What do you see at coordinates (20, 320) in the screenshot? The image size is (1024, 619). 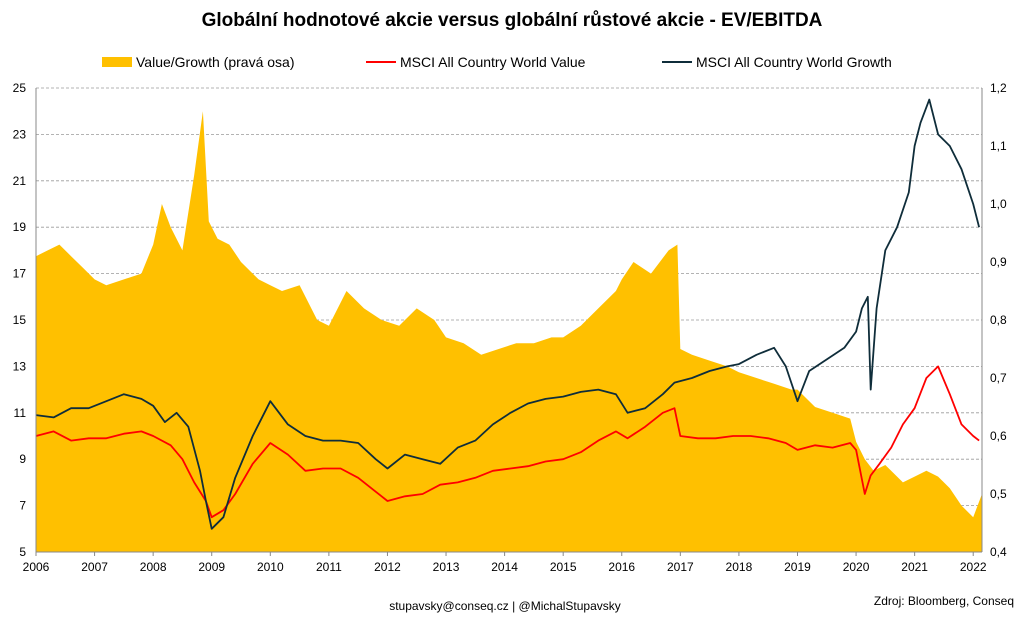 I see `y-tick-left: 15` at bounding box center [20, 320].